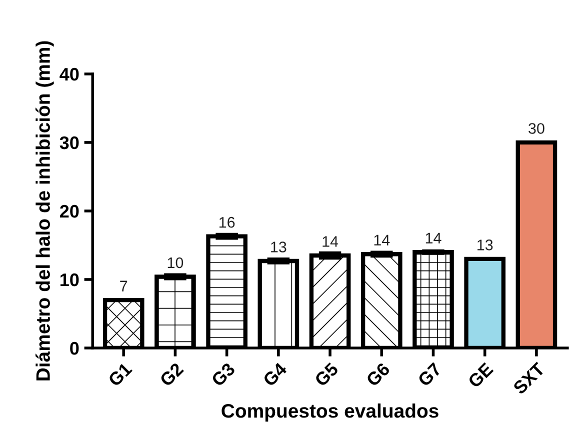 Image resolution: width=579 pixels, height=435 pixels. What do you see at coordinates (69, 143) in the screenshot?
I see `y-tick-label: 30` at bounding box center [69, 143].